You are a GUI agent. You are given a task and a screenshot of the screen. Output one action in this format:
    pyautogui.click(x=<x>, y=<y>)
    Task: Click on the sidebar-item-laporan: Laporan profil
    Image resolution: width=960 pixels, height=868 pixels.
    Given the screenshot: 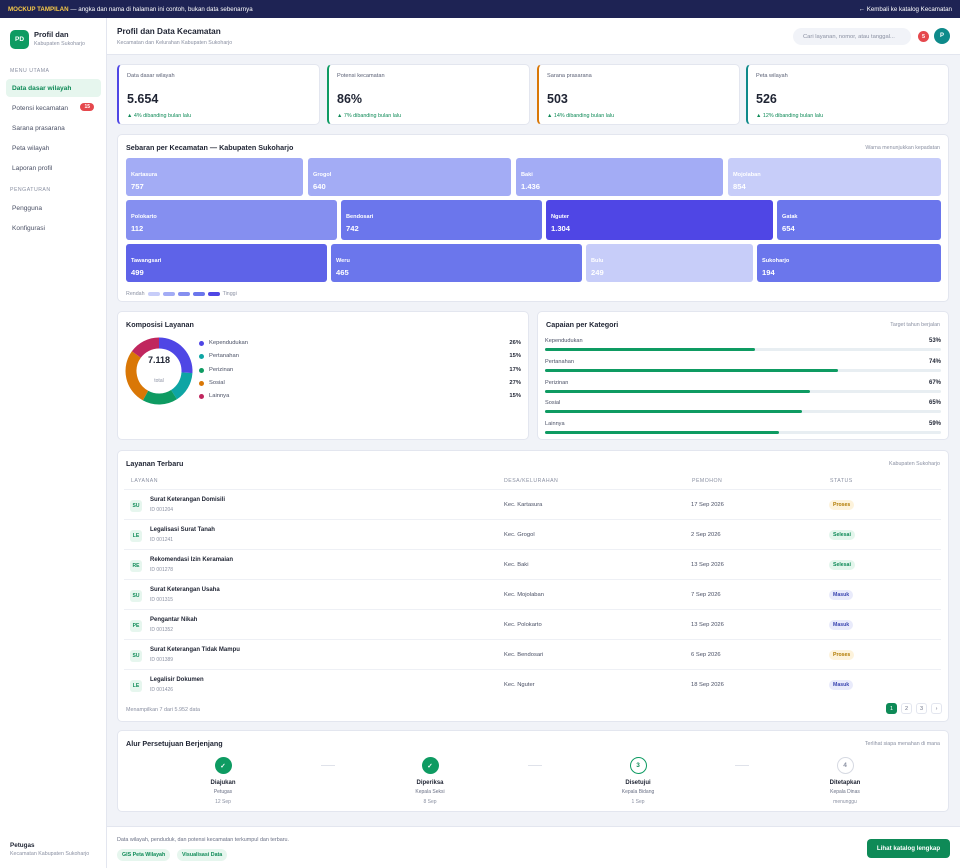 What is the action you would take?
    pyautogui.click(x=53, y=168)
    